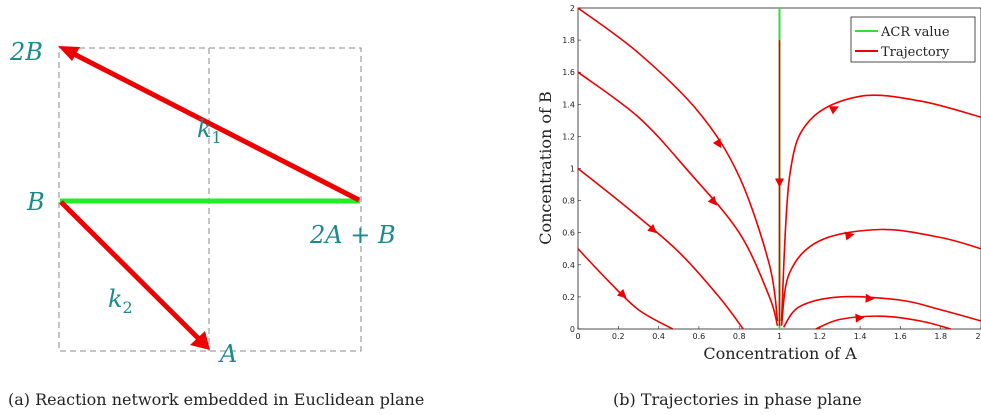 This screenshot has height=415, width=981. What do you see at coordinates (737, 399) in the screenshot?
I see `caption-b: (b) Trajectories in phase plane` at bounding box center [737, 399].